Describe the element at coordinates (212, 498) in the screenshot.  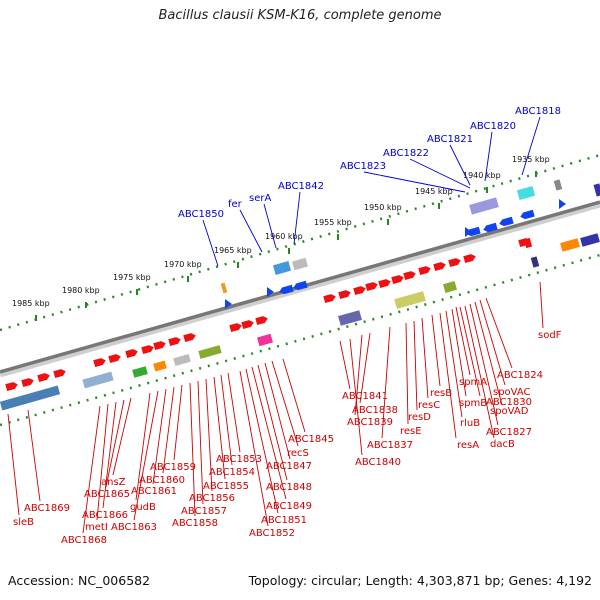
I see `bottom-gene-label: ABC1856` at that location.